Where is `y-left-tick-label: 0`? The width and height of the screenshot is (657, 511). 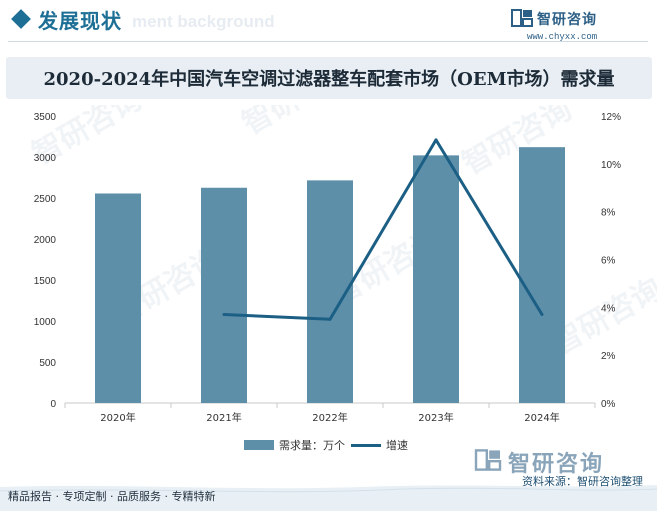
y-left-tick-label: 0 is located at coordinates (53, 404).